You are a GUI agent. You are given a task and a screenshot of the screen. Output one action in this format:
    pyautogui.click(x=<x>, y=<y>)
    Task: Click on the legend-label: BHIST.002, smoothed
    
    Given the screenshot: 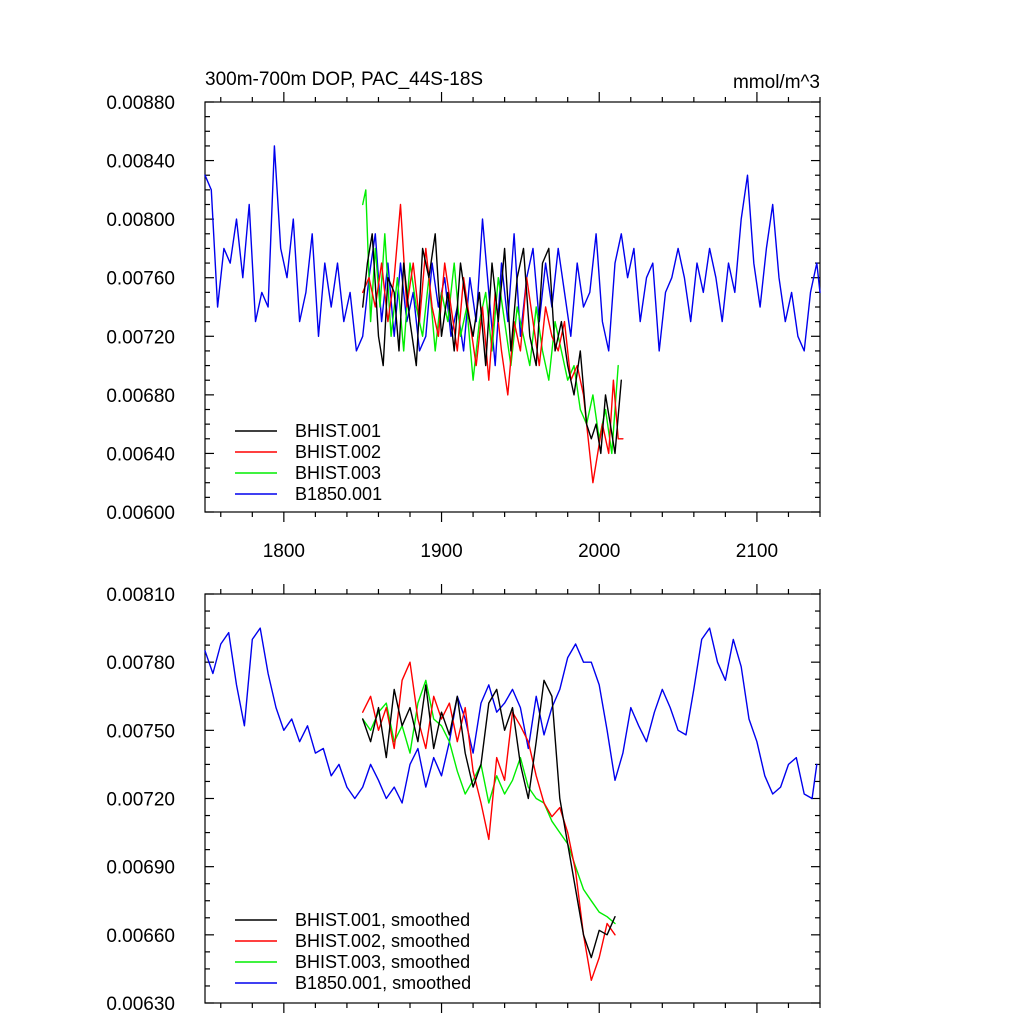 What is the action you would take?
    pyautogui.click(x=382, y=941)
    